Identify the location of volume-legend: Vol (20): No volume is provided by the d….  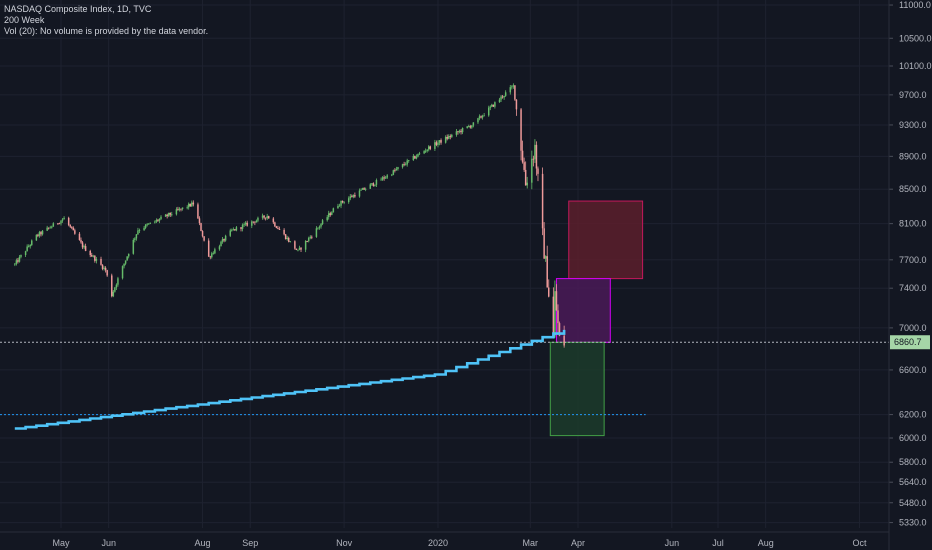
(106, 31).